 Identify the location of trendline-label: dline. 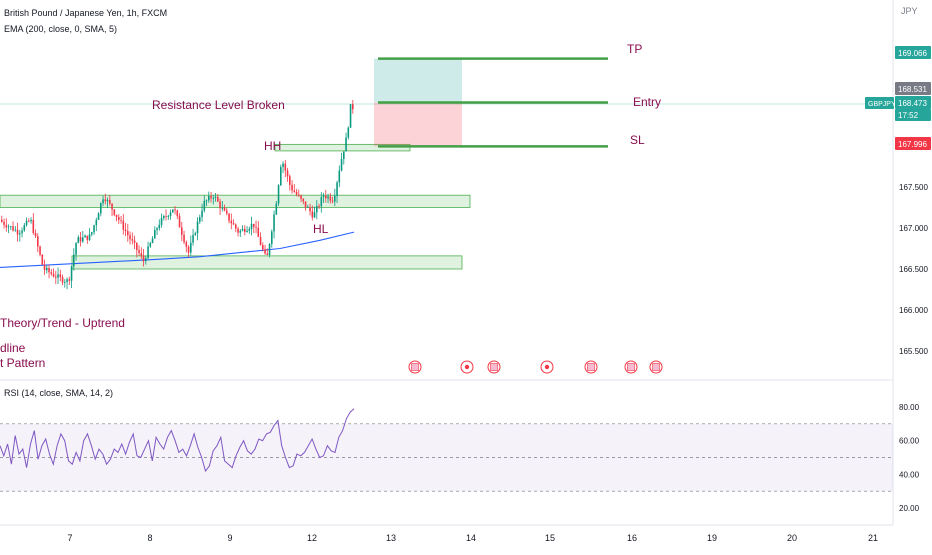
(13, 348).